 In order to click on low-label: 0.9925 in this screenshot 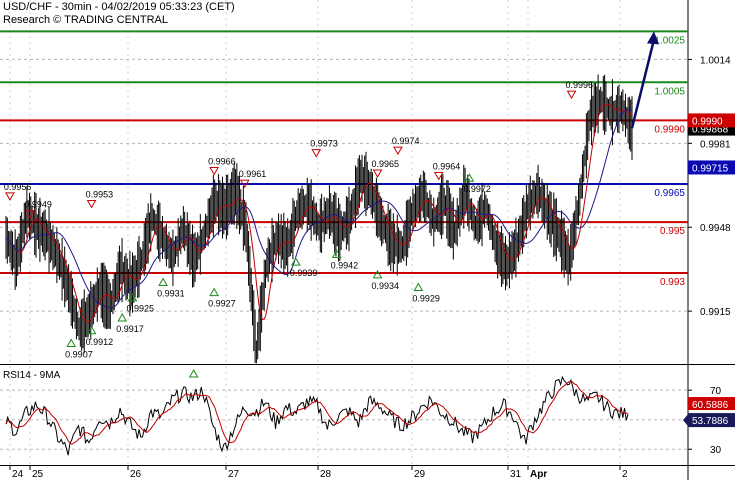, I will do `click(140, 309)`.